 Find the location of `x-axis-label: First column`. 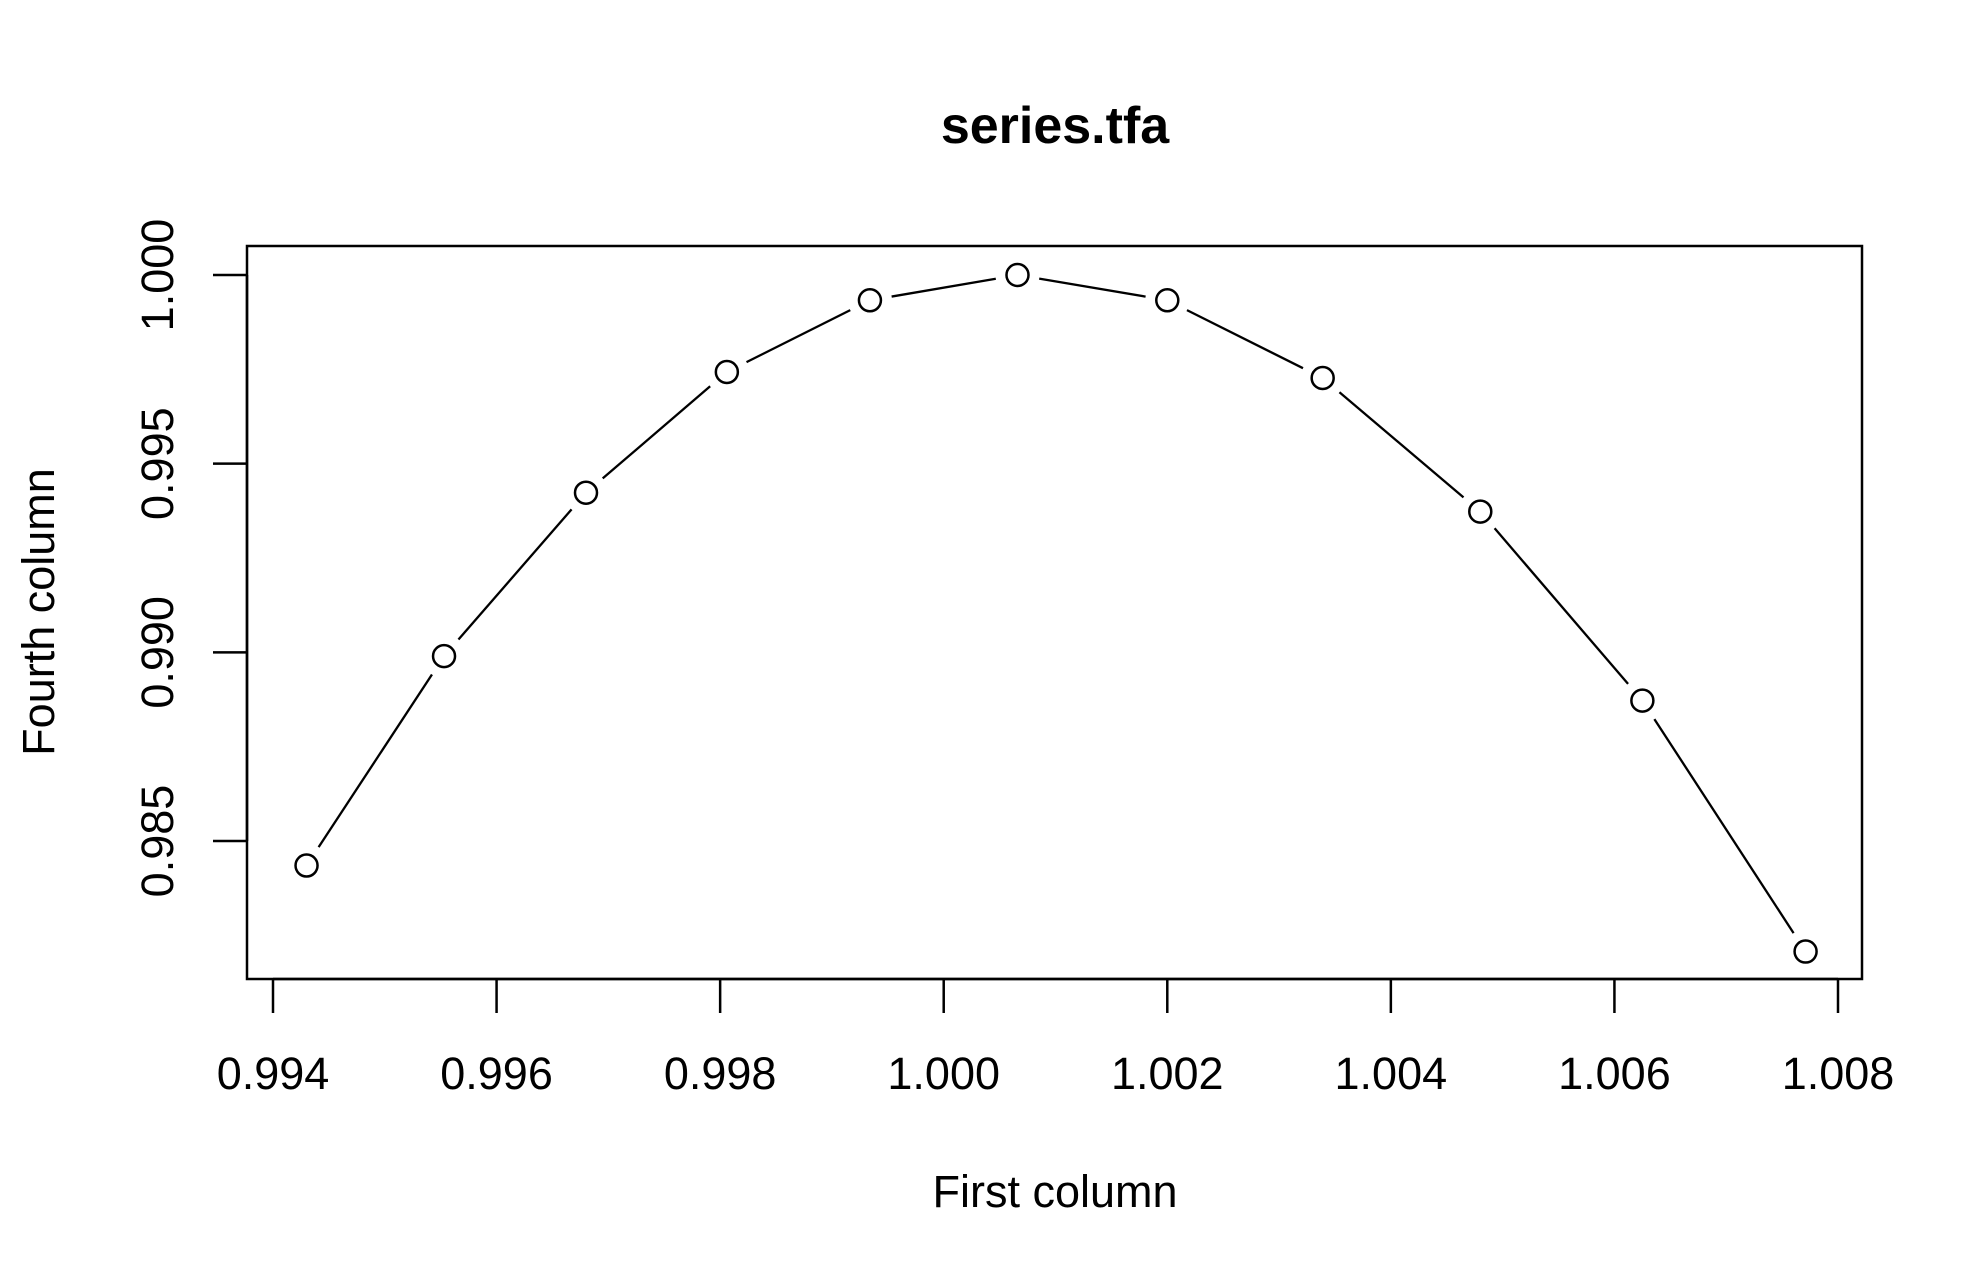

x-axis-label: First column is located at coordinates (1054, 1191).